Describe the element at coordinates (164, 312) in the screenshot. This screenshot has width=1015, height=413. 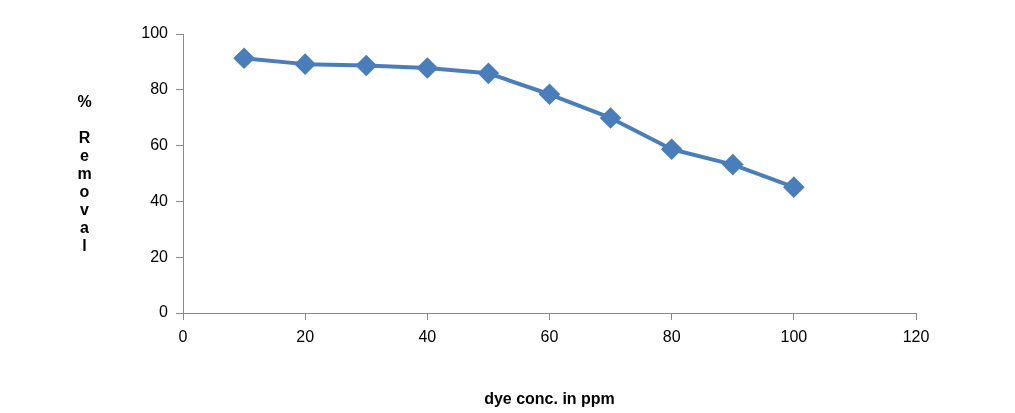
I see `y-tick-label: 0` at that location.